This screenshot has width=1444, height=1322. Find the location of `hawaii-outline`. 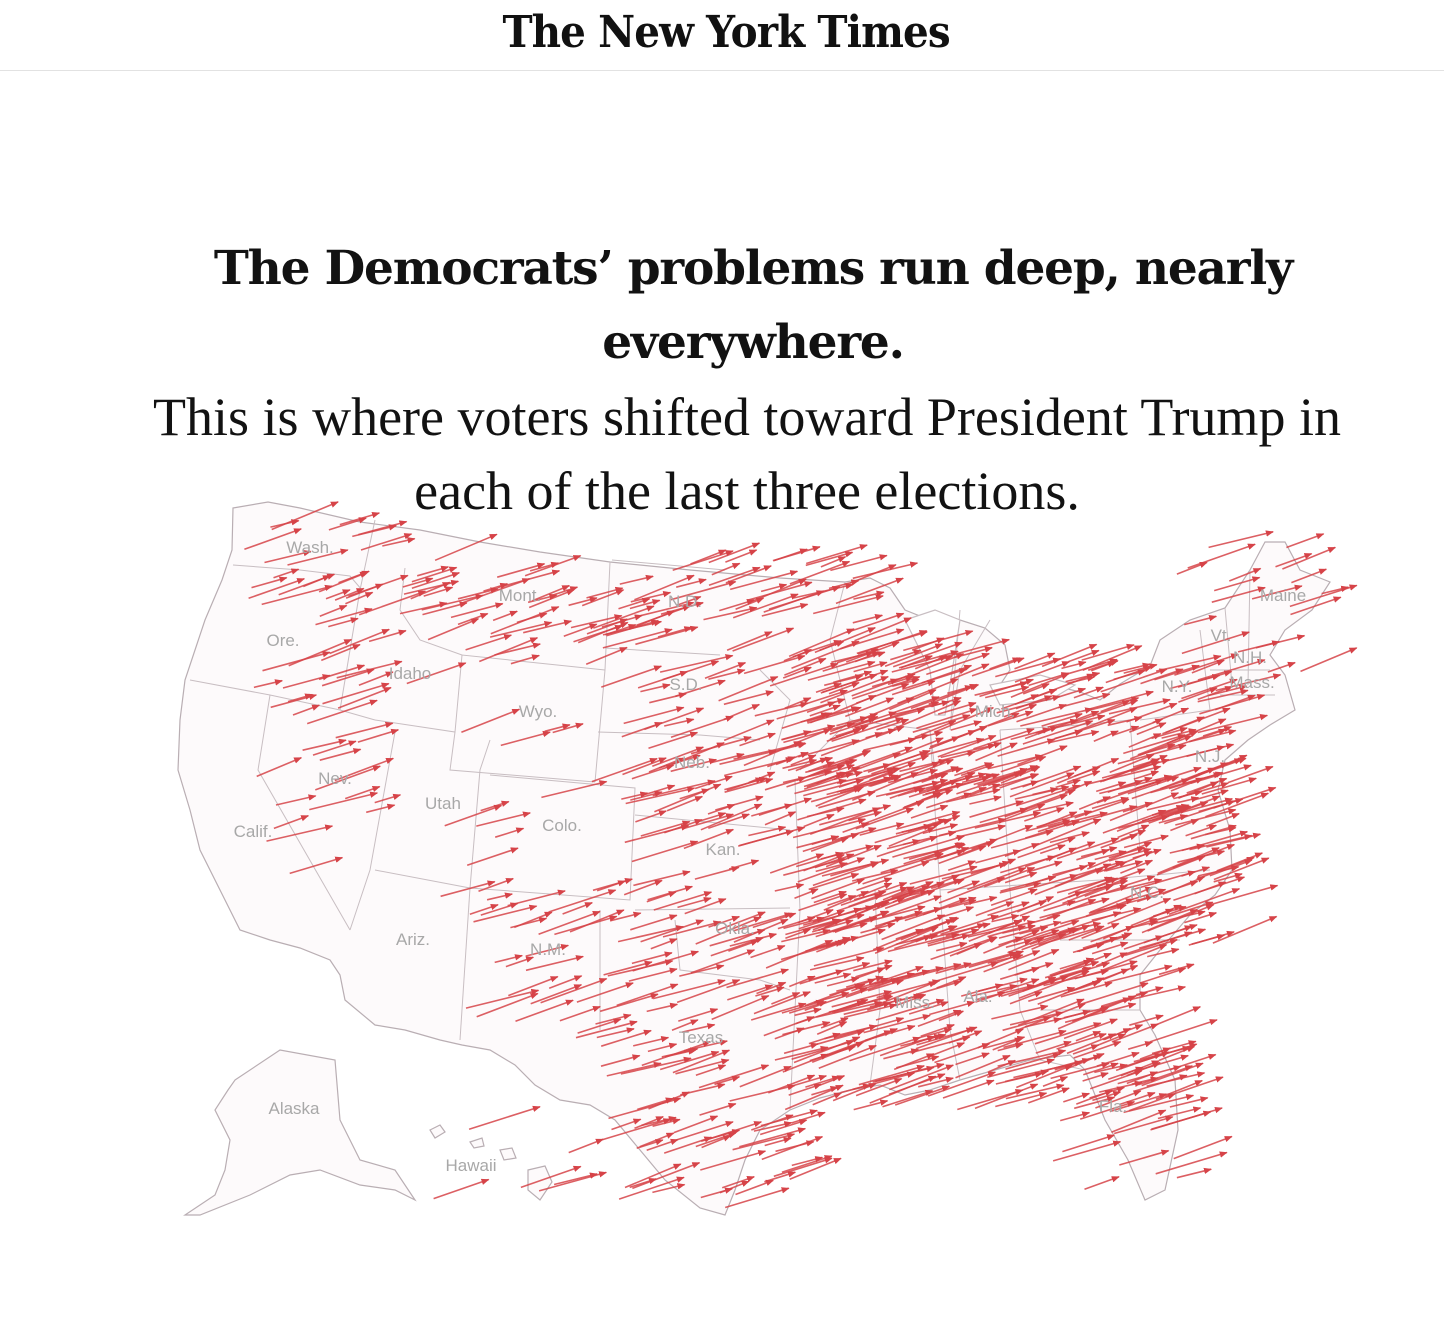

hawaii-outline is located at coordinates (491, 1162).